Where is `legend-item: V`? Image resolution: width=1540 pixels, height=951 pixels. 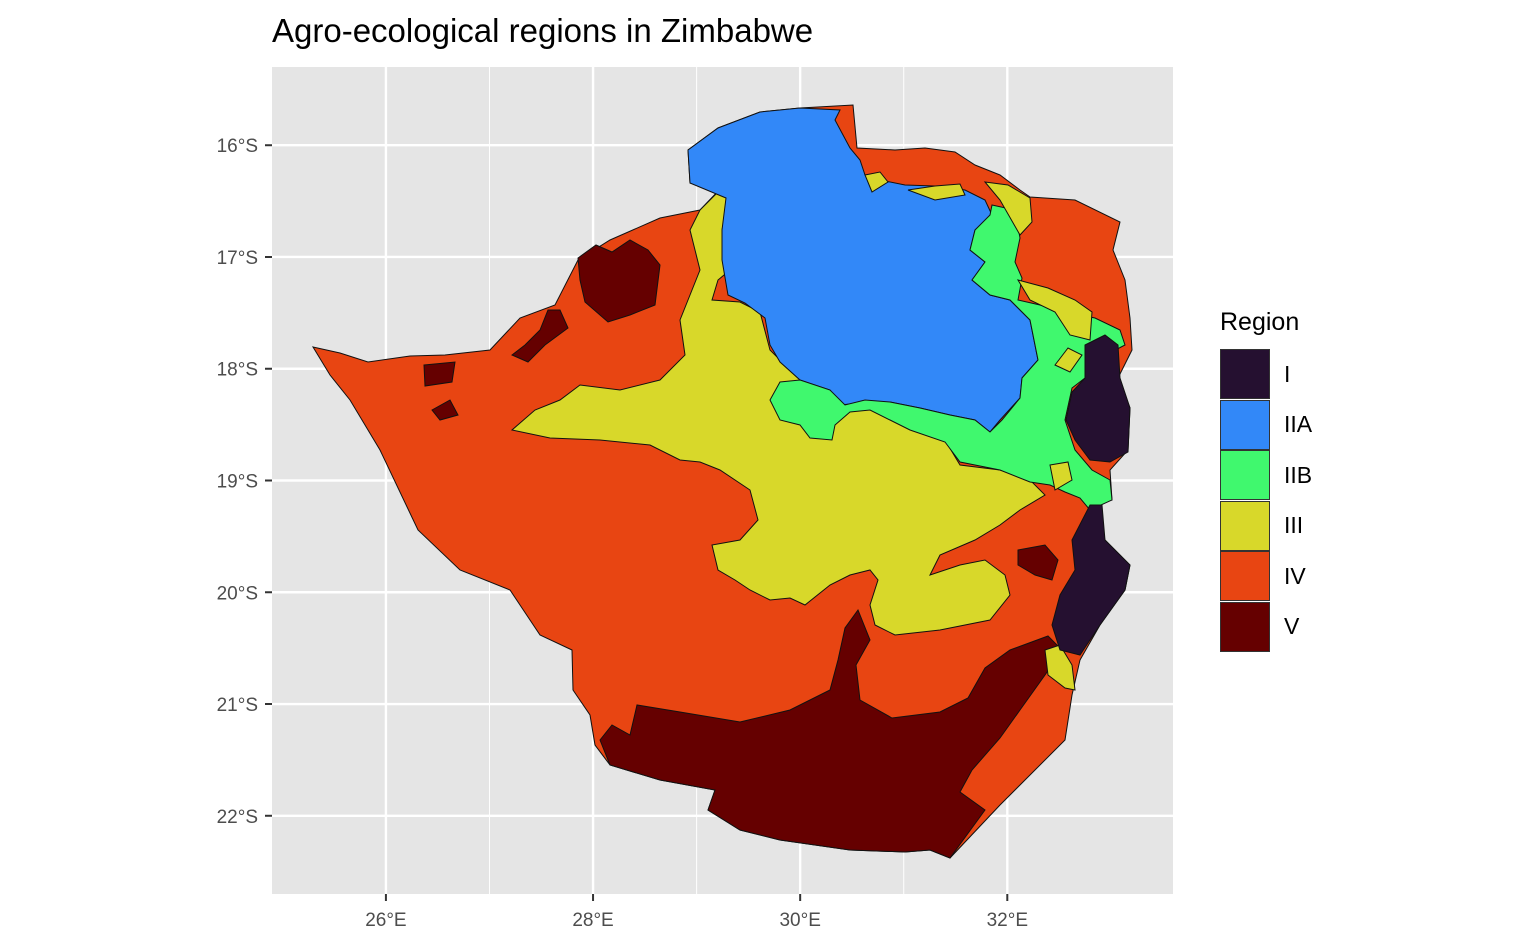 legend-item: V is located at coordinates (1266, 627).